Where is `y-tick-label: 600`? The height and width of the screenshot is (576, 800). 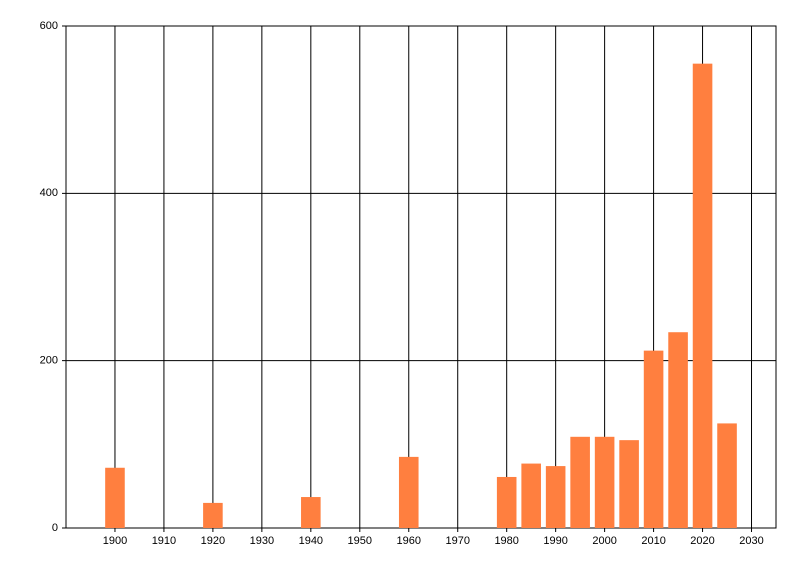
y-tick-label: 600 is located at coordinates (49, 26).